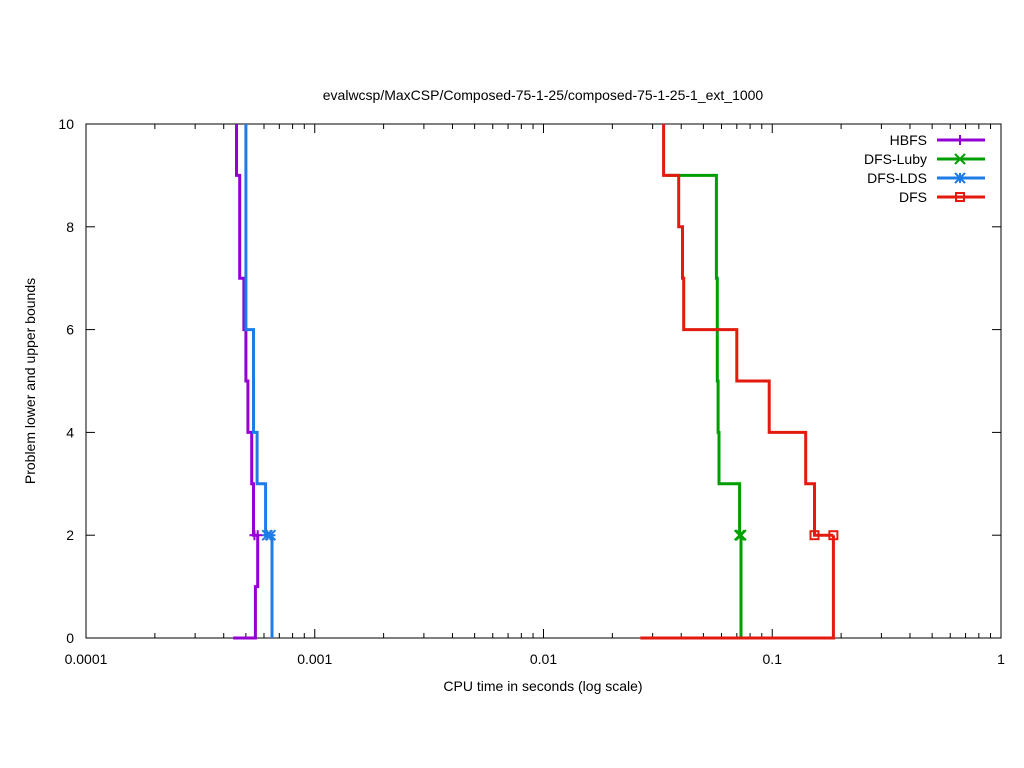 This screenshot has height=768, width=1024. I want to click on hbfs-marker, so click(257, 535).